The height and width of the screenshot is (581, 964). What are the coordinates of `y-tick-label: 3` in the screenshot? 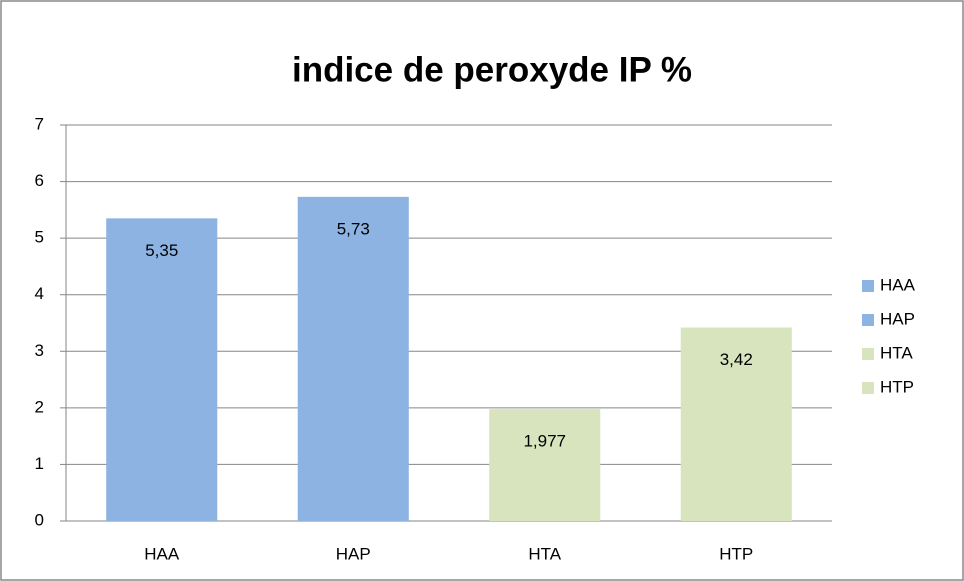 It's located at (39, 350).